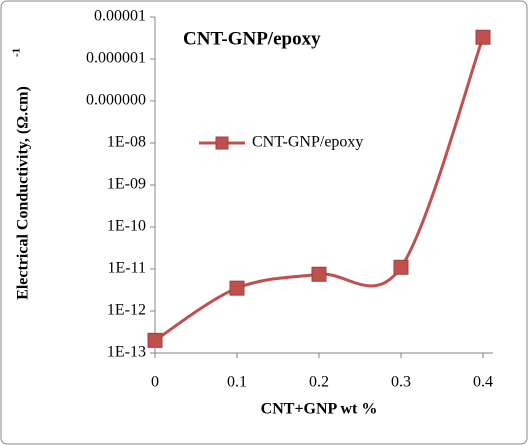 Image resolution: width=528 pixels, height=445 pixels. What do you see at coordinates (120, 16) in the screenshot?
I see `y-tick-label: 0.00001` at bounding box center [120, 16].